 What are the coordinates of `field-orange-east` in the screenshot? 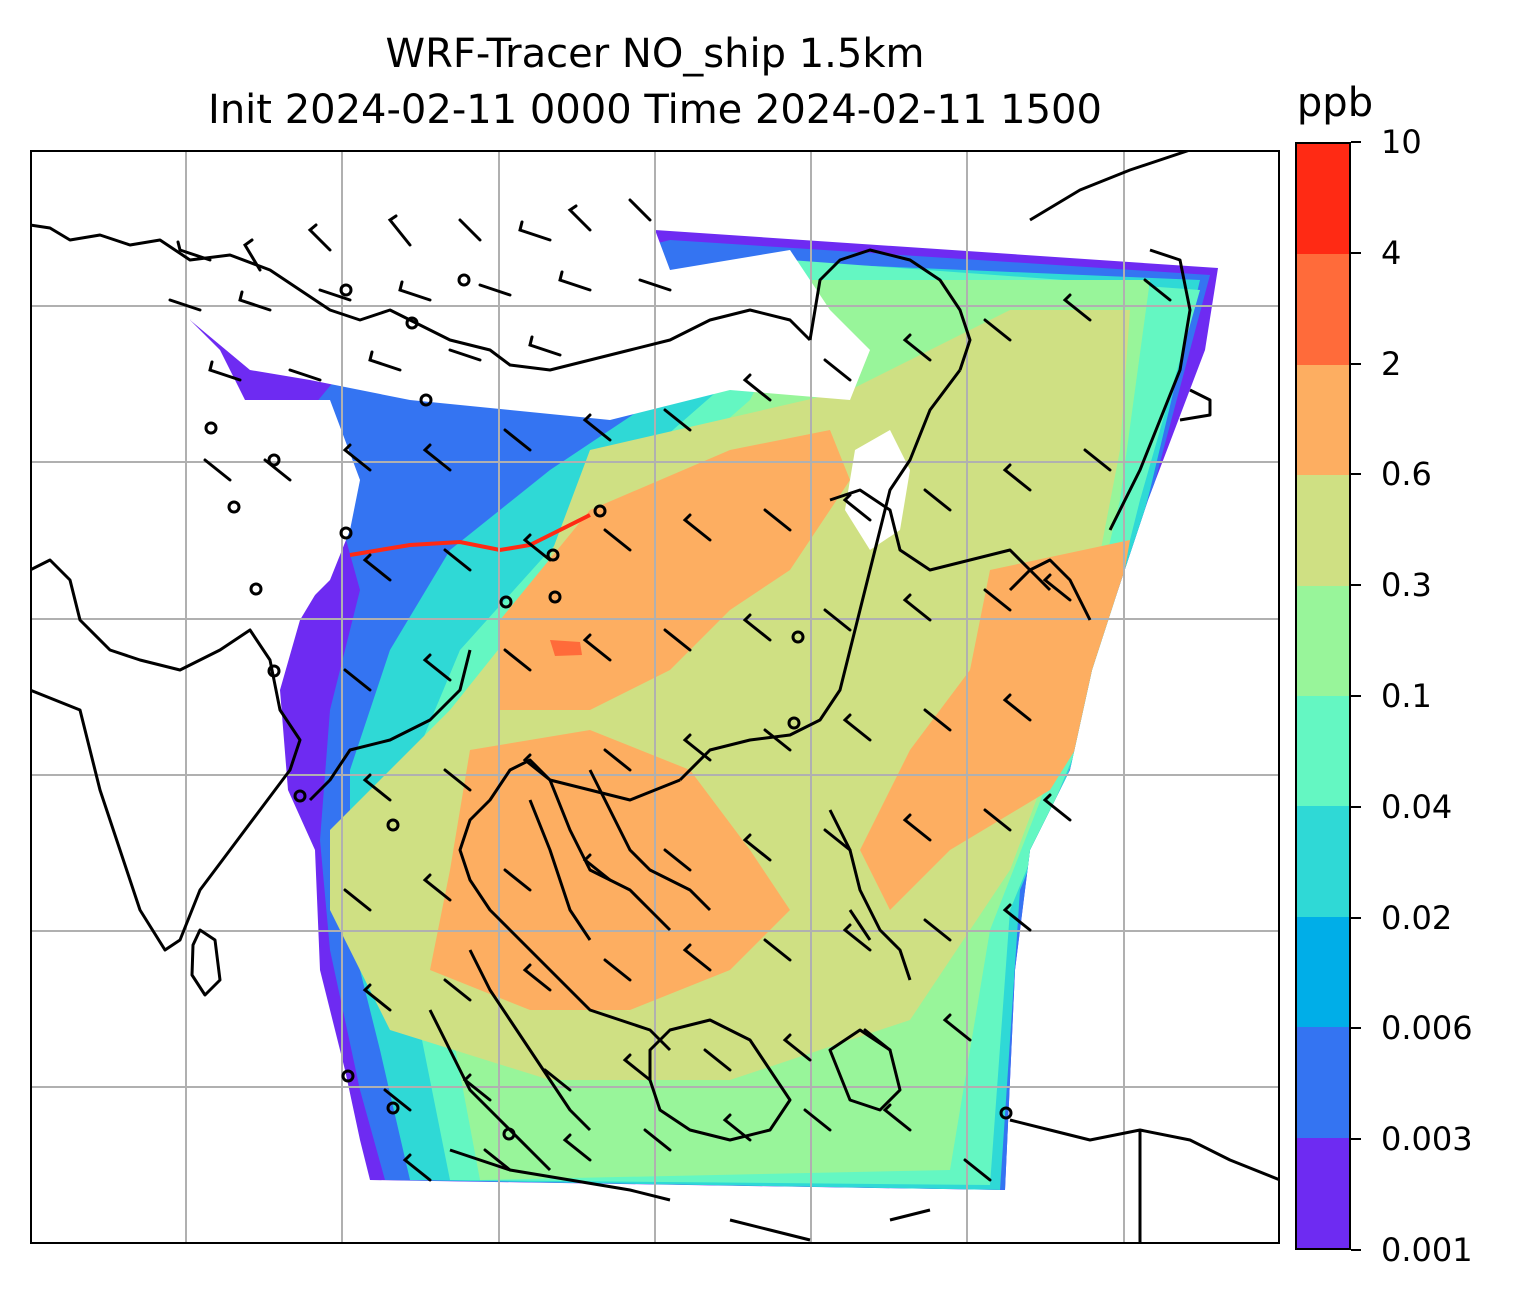 It's located at (995, 725).